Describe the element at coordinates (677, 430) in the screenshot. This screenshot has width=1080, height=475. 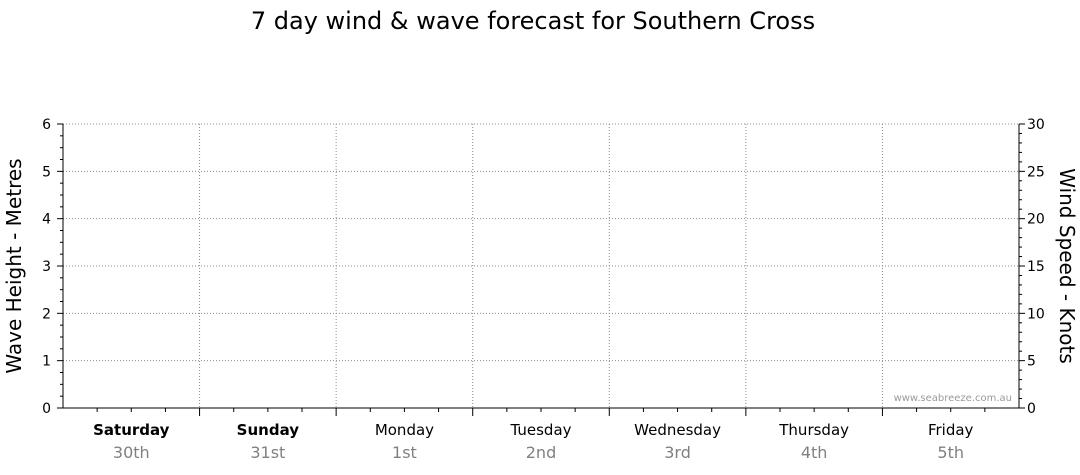
I see `day-name-label: Wednesday` at that location.